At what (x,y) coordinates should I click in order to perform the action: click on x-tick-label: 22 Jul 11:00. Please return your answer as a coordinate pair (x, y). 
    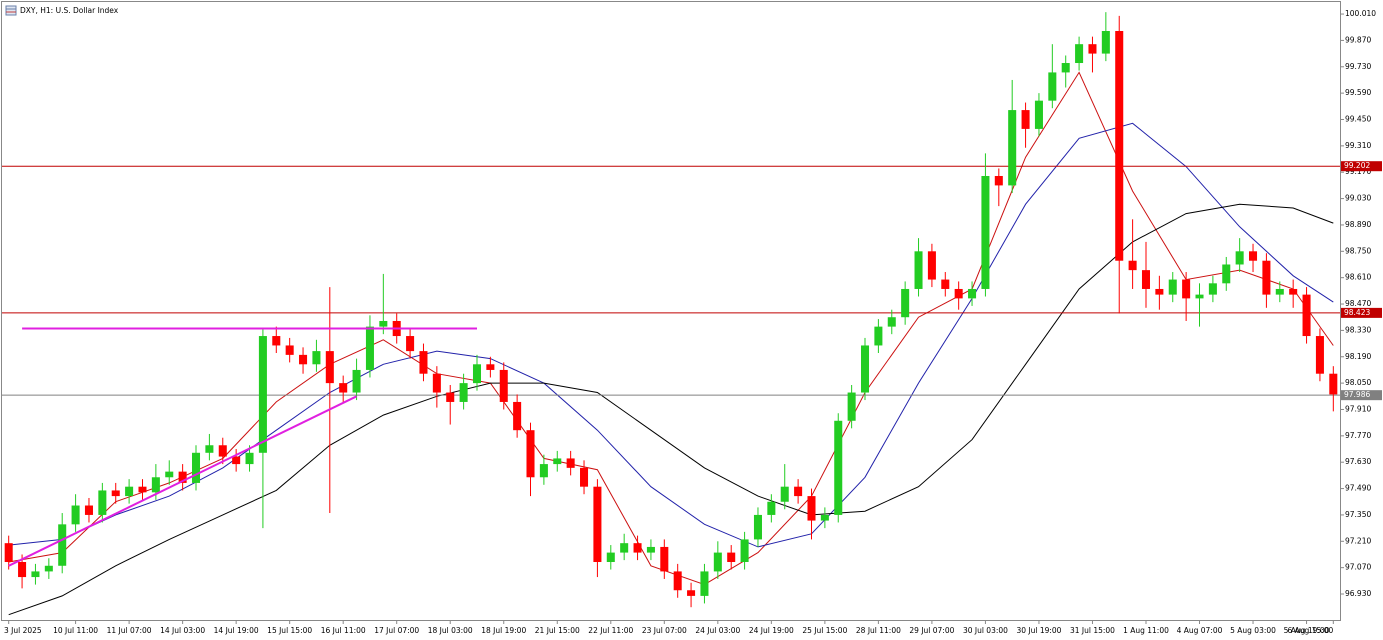
    Looking at the image, I should click on (610, 630).